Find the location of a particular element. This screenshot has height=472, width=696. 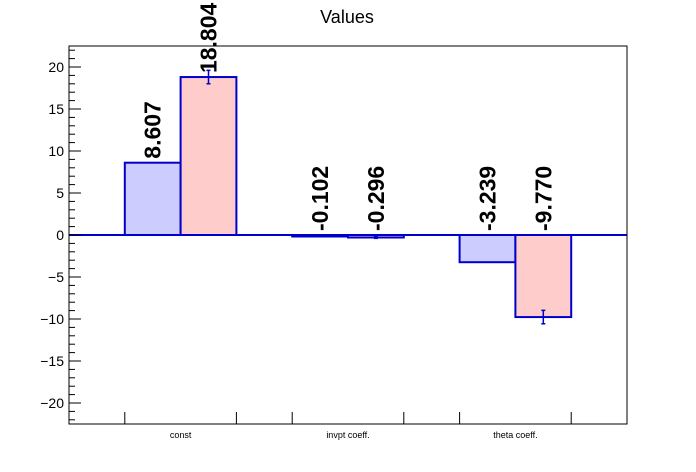

y-tick-label: −5 is located at coordinates (56, 277).